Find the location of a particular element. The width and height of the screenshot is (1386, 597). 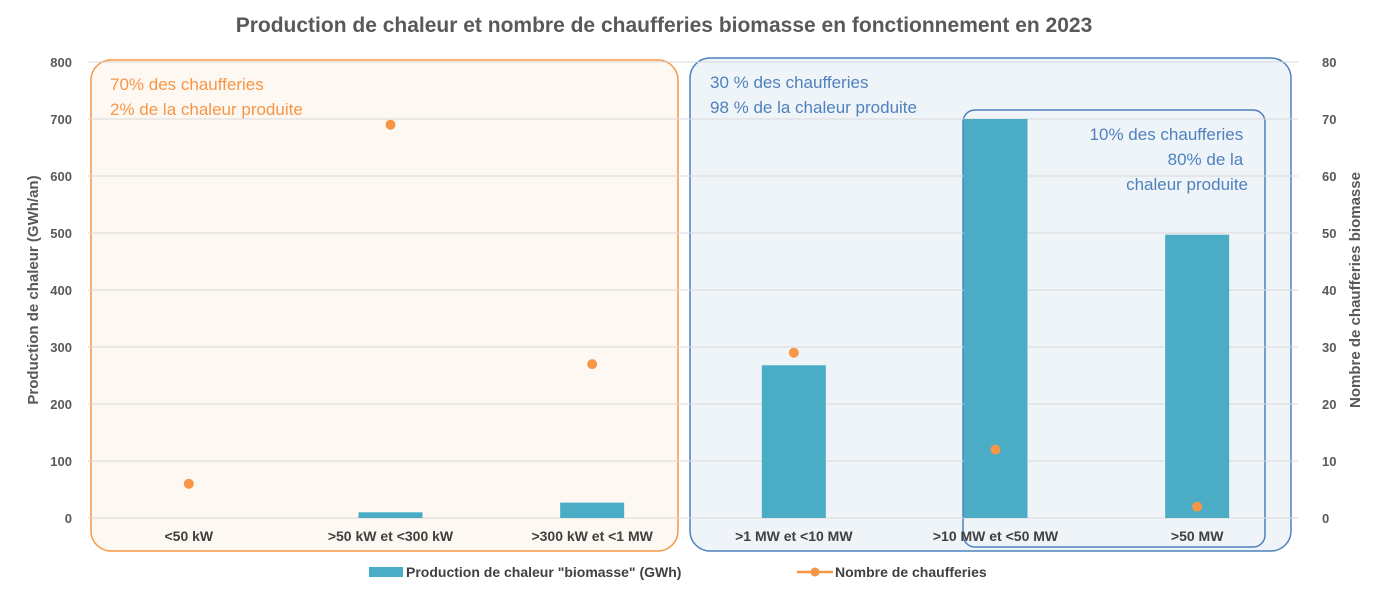

legend-label-count: Nombre de chaufferies is located at coordinates (911, 572).